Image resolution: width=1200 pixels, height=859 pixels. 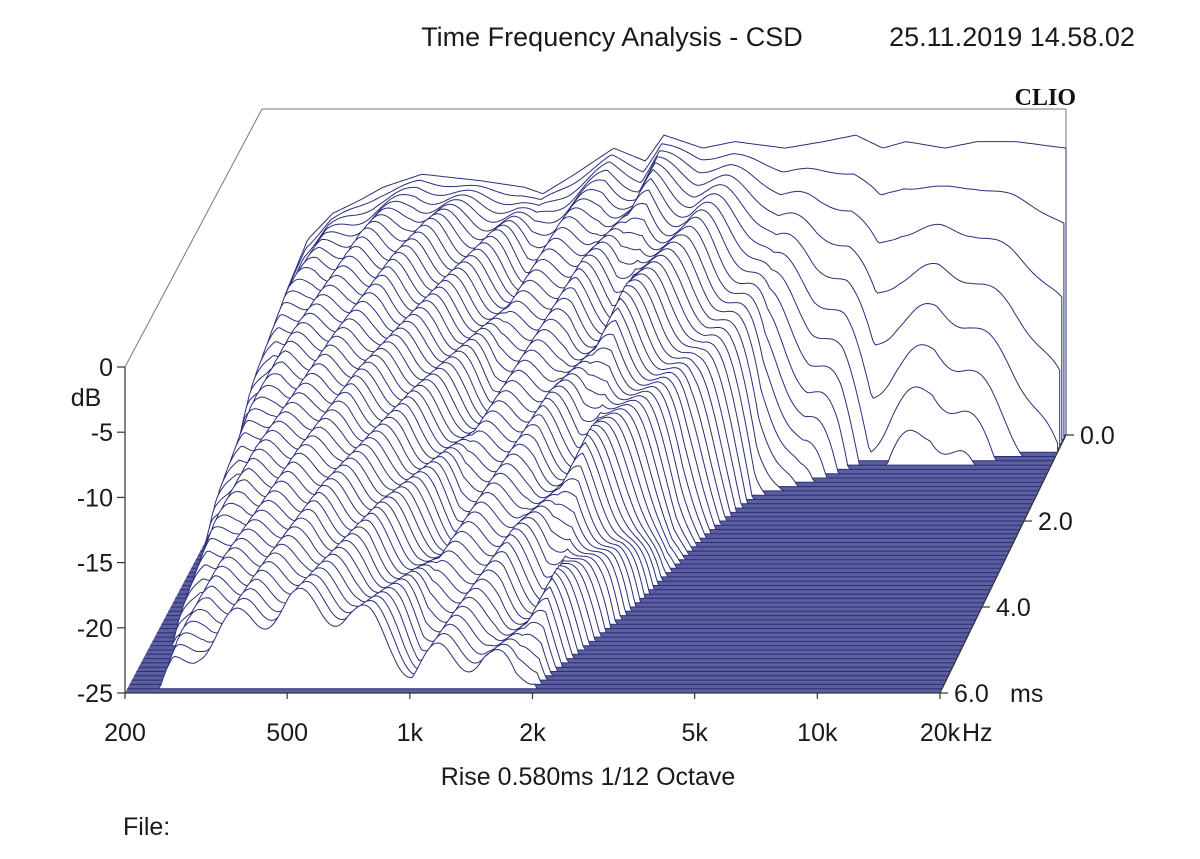 What do you see at coordinates (940, 733) in the screenshot?
I see `x-tick-label: 20k` at bounding box center [940, 733].